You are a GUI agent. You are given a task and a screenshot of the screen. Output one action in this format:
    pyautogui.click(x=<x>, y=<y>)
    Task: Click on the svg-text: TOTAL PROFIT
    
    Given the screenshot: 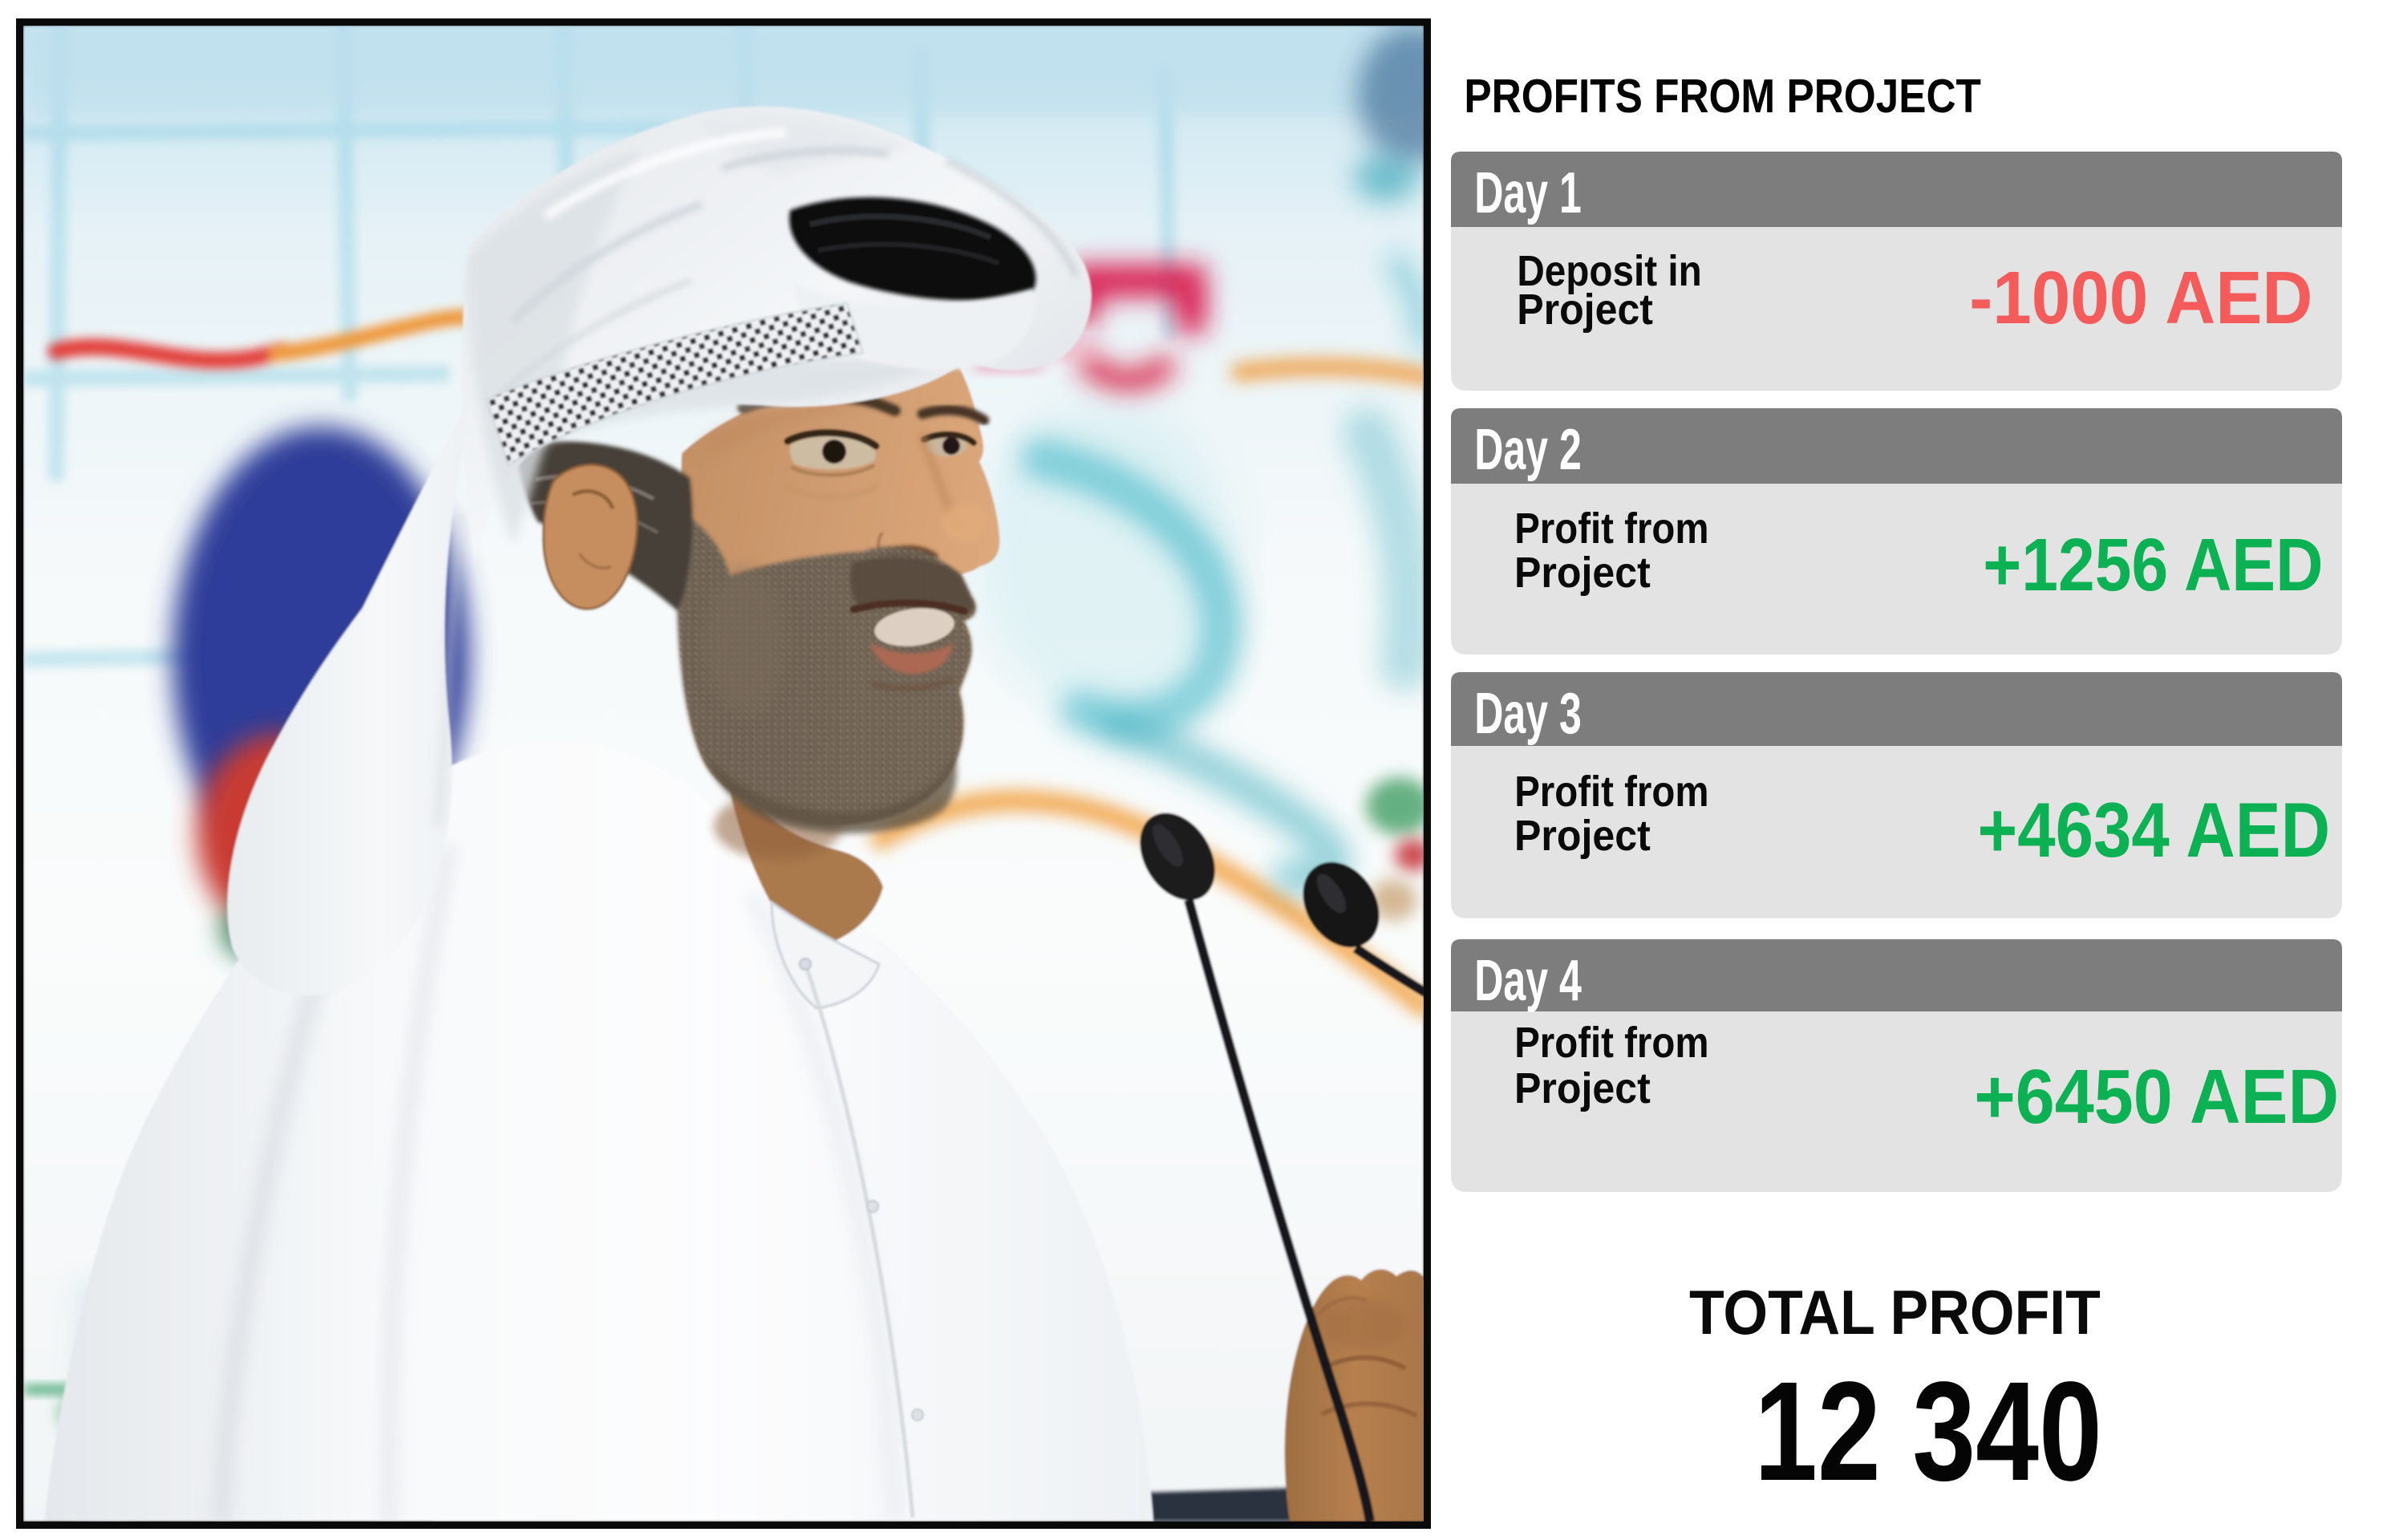 What is the action you would take?
    pyautogui.click(x=1895, y=1312)
    